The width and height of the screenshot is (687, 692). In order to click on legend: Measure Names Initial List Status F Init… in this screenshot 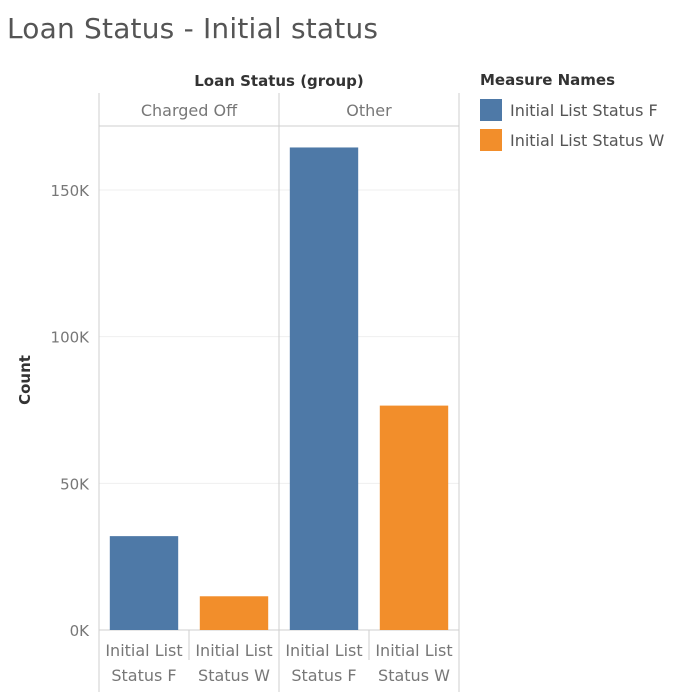, I will do `click(572, 113)`.